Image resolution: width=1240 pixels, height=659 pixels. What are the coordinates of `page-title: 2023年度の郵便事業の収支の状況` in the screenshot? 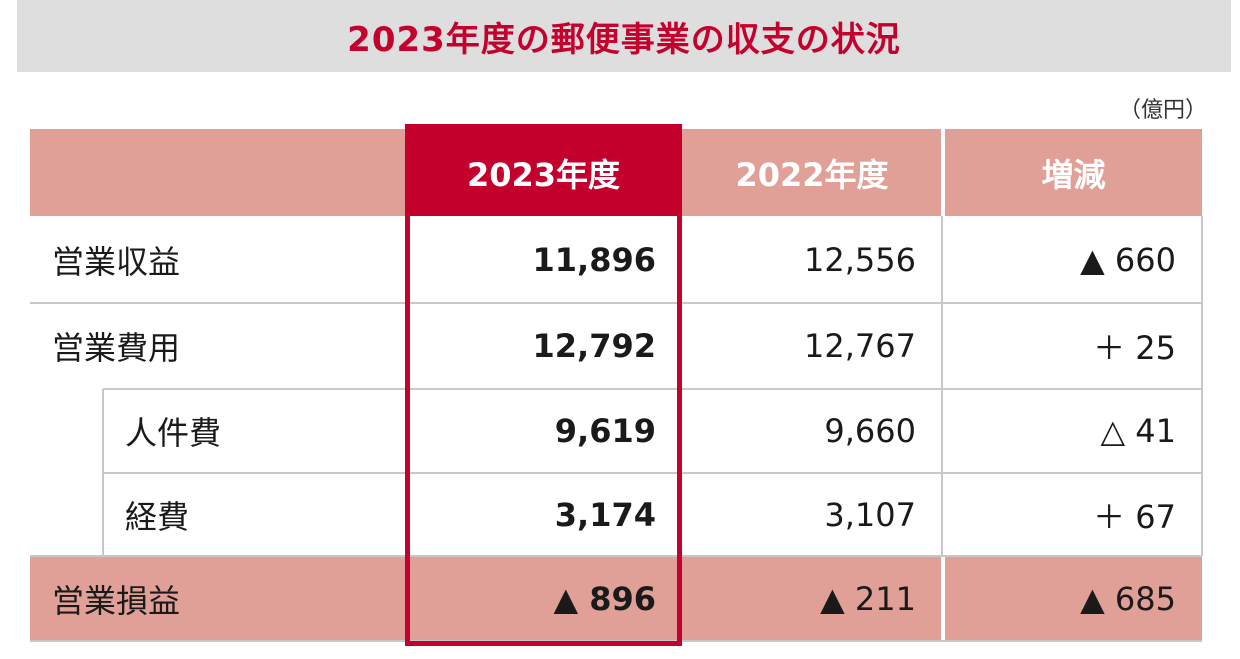 It's located at (624, 39).